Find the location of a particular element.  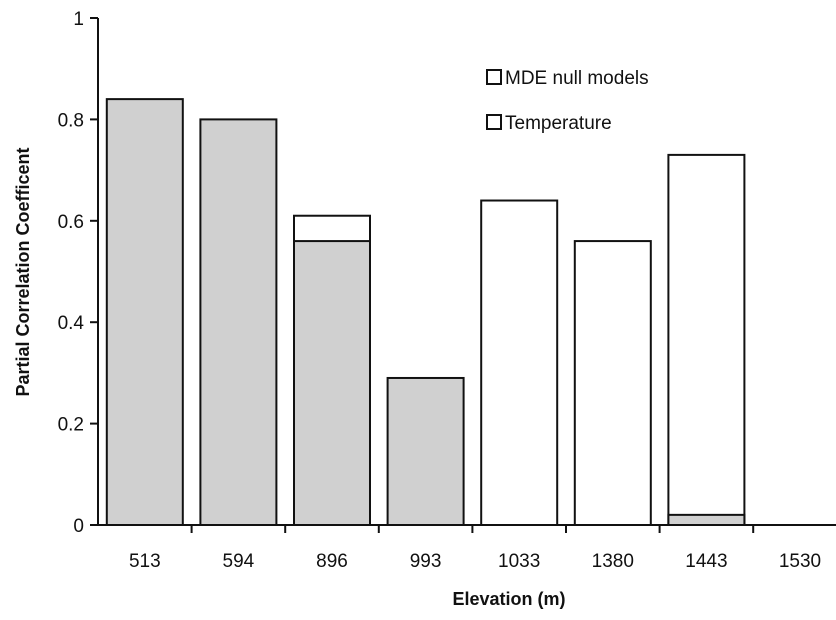

x-tick-label: 993 is located at coordinates (426, 561).